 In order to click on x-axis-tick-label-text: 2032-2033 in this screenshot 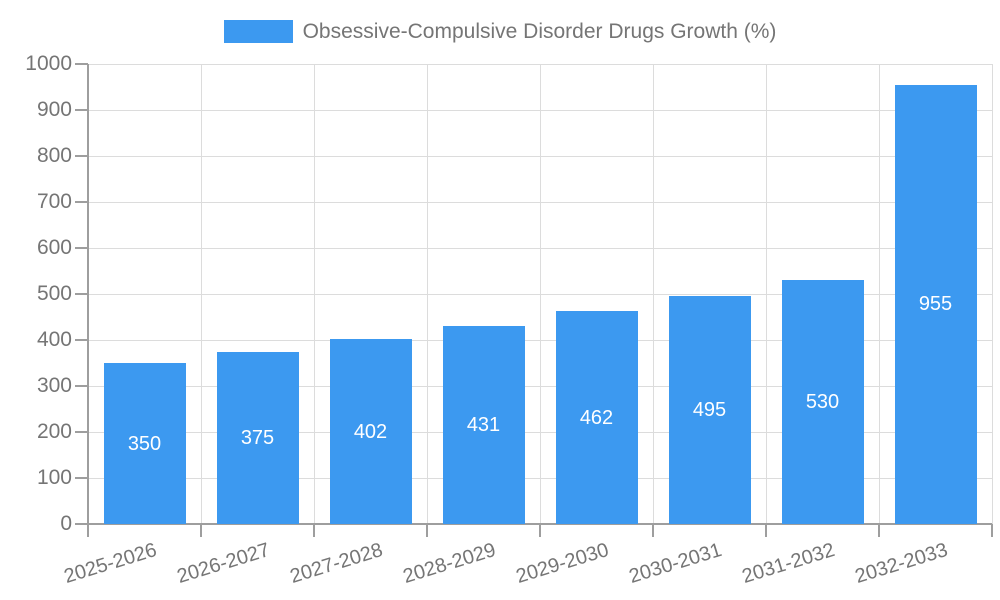, I will do `click(901, 563)`.